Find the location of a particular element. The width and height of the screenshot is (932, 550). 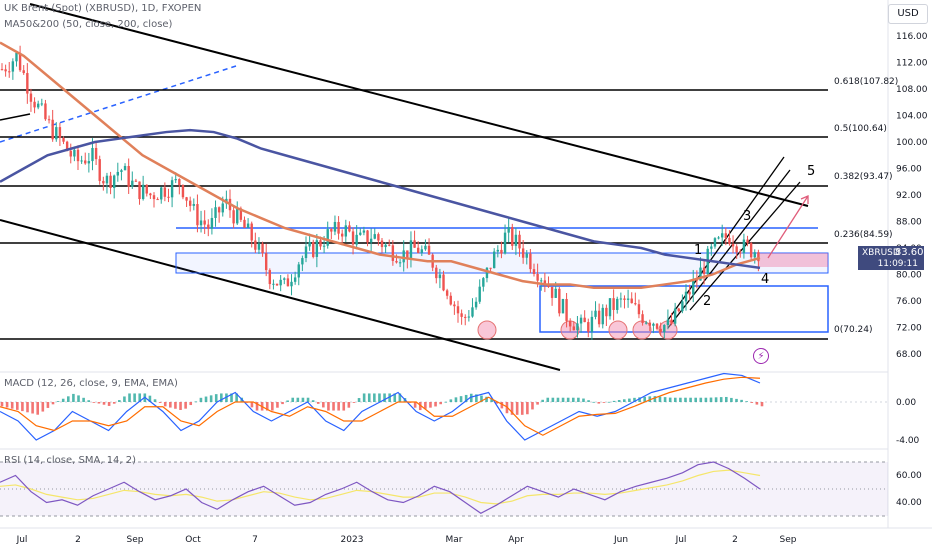

wave-channel-lower is located at coordinates (729, 249).